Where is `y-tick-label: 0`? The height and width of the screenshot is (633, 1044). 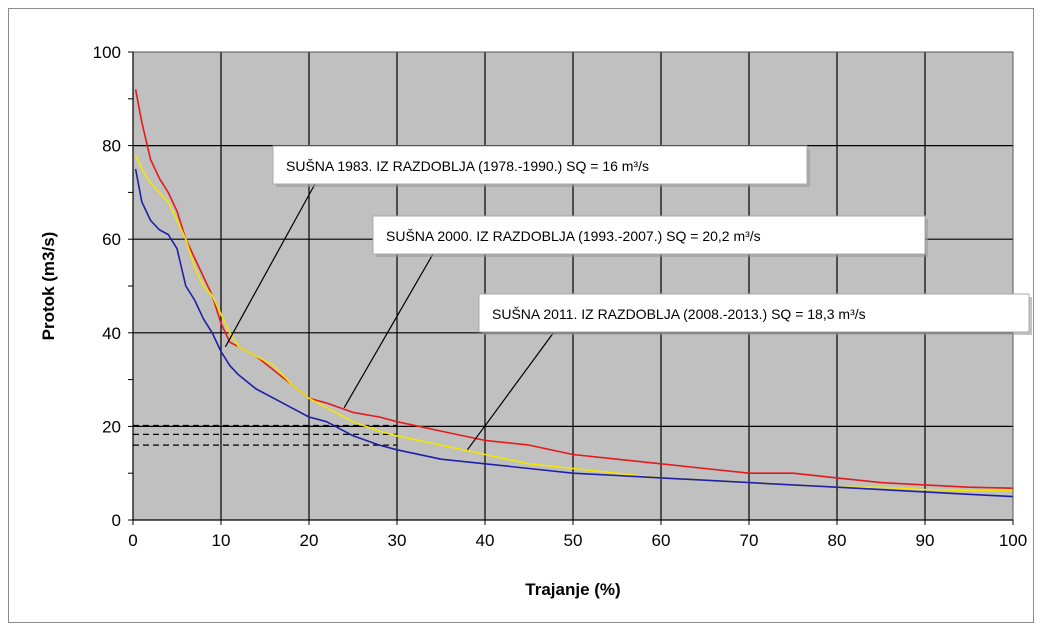 y-tick-label: 0 is located at coordinates (116, 520).